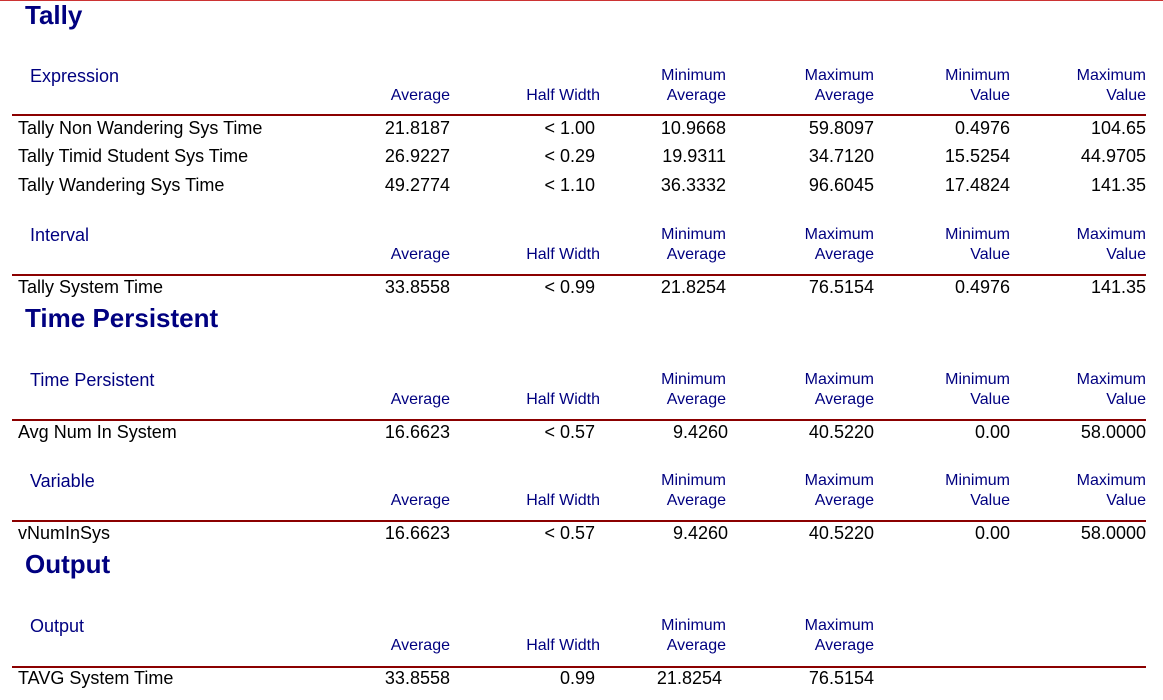 This screenshot has width=1163, height=700. I want to click on row-name: vNumInSys, so click(64, 533).